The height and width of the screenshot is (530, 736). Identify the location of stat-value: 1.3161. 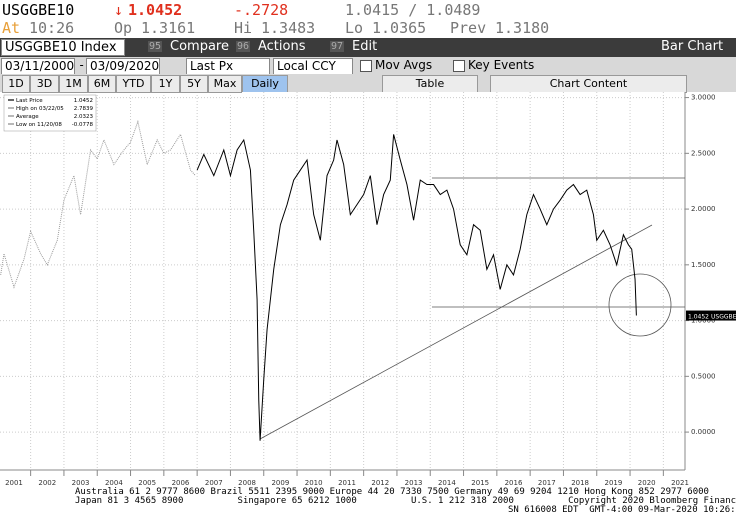
(168, 28).